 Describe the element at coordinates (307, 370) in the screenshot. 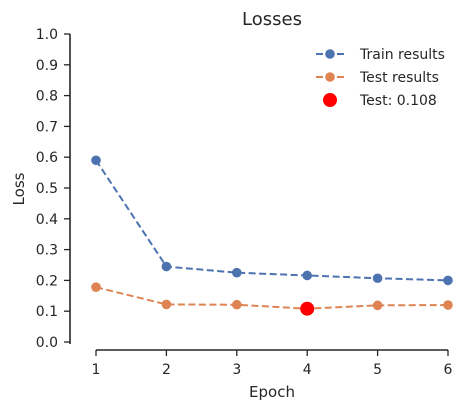

I see `x-tick-label: 4` at that location.